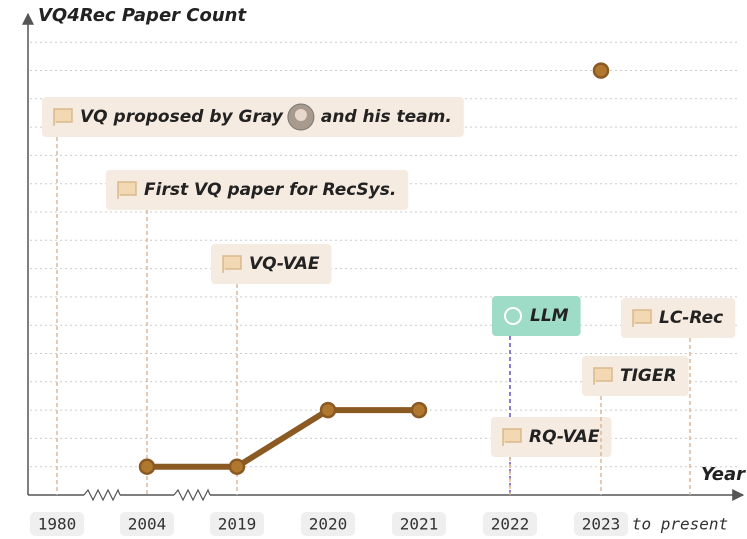 The image size is (747, 539). I want to click on annotation-text: and his team., so click(386, 117).